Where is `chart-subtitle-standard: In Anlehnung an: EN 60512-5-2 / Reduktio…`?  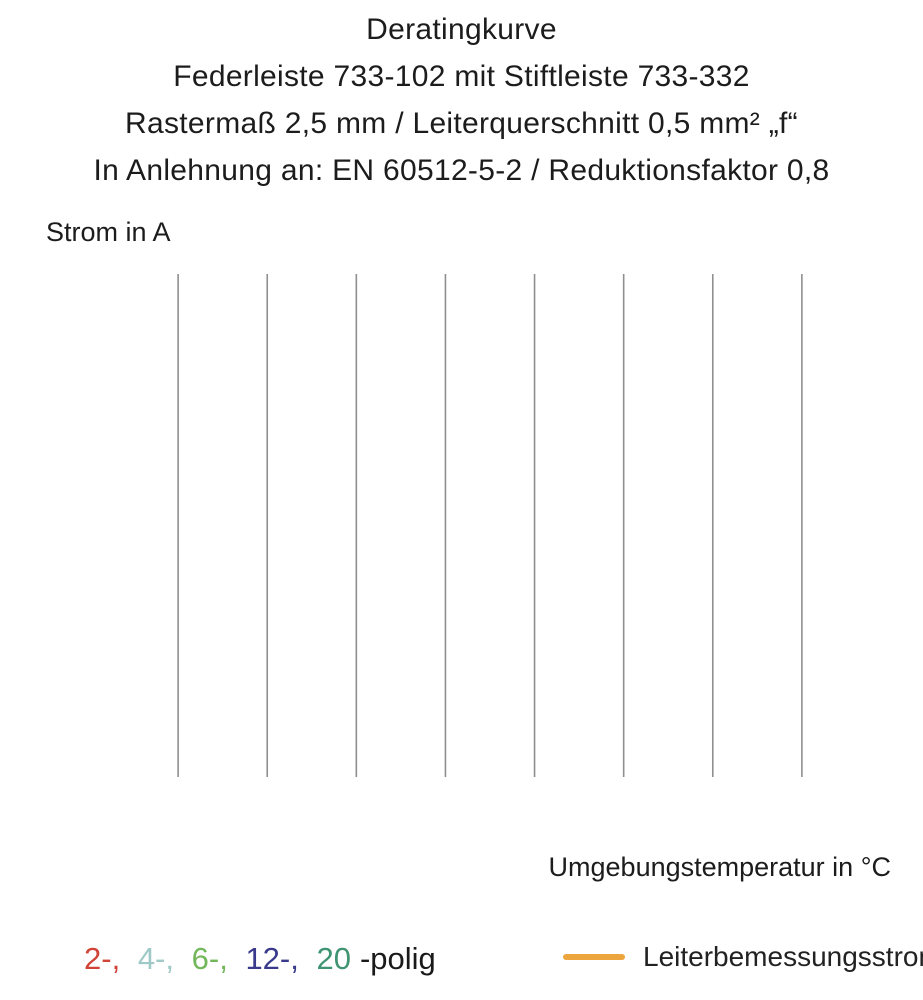 chart-subtitle-standard: In Anlehnung an: EN 60512-5-2 / Reduktio… is located at coordinates (461, 170).